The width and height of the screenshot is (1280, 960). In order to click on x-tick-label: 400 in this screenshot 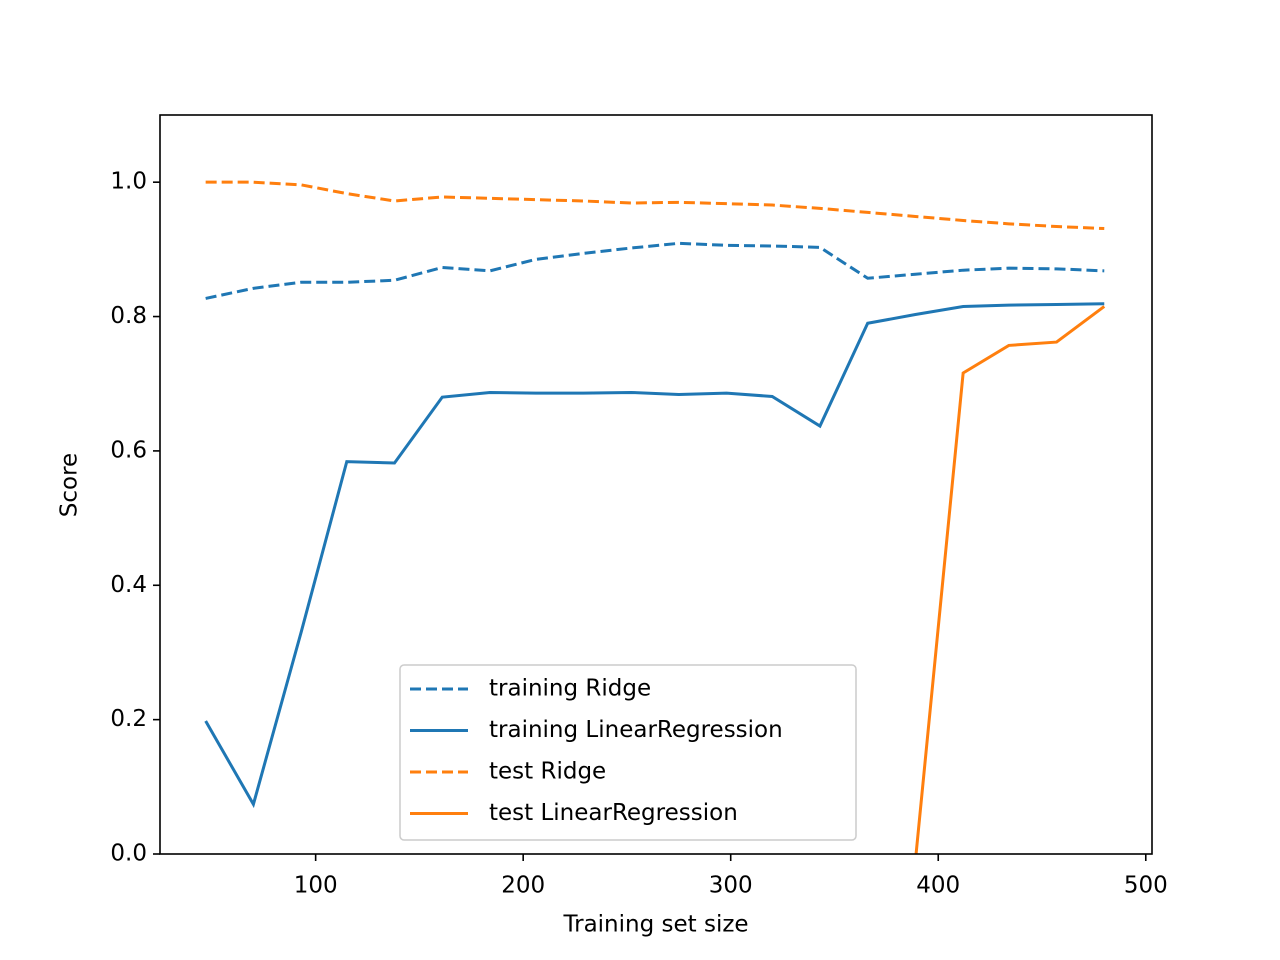, I will do `click(938, 886)`.